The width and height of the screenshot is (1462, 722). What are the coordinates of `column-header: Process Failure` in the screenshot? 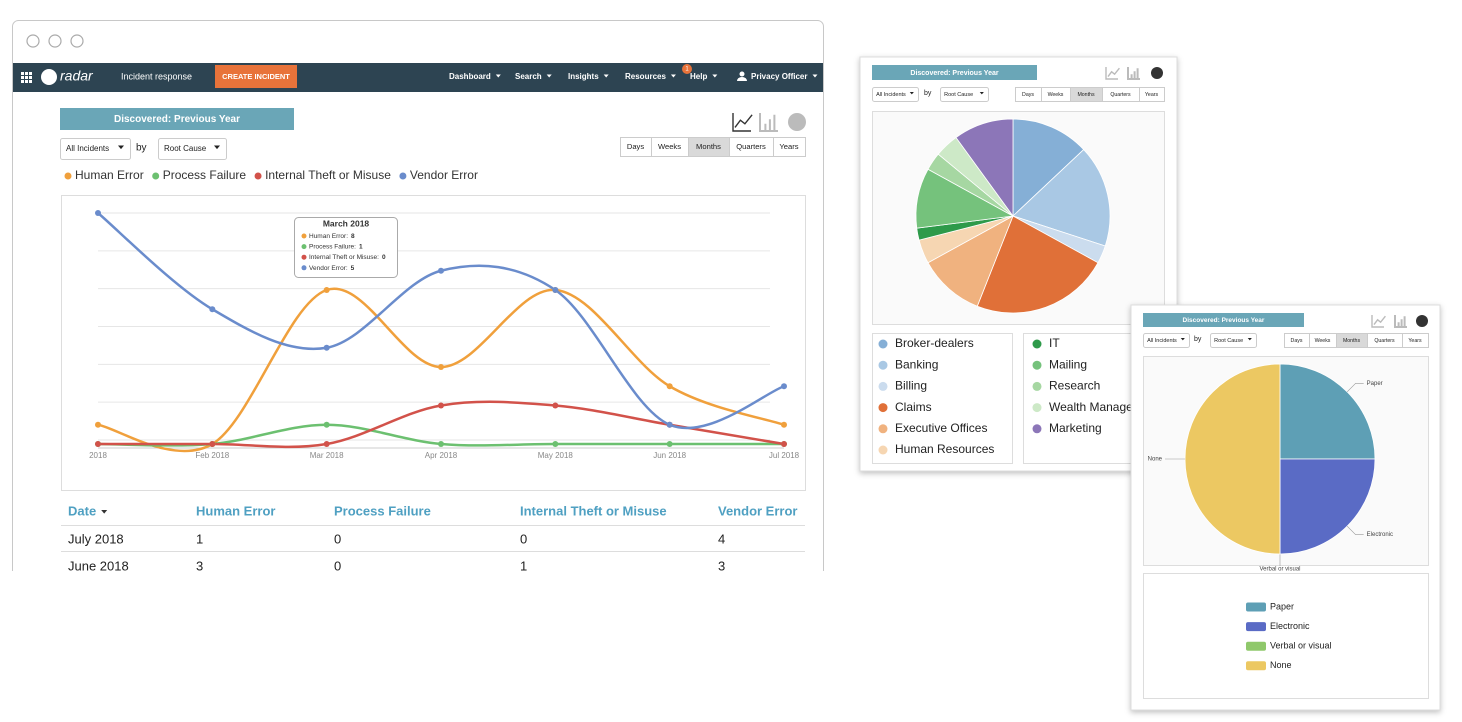 It's located at (382, 510).